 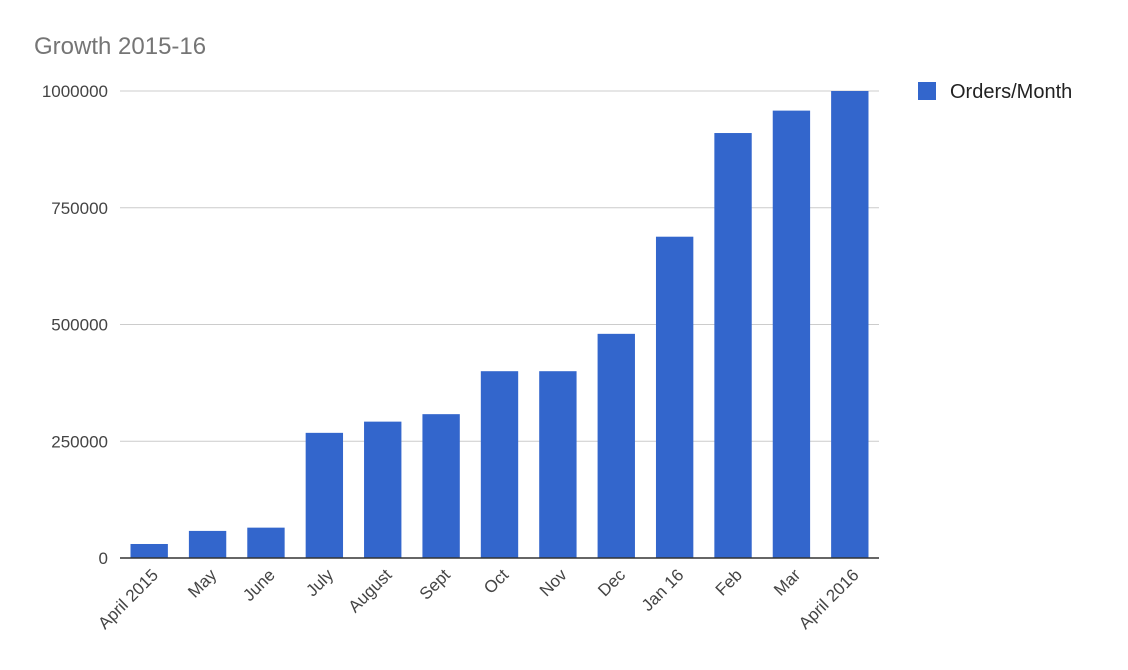 What do you see at coordinates (79, 208) in the screenshot?
I see `y-tick-label: 750000` at bounding box center [79, 208].